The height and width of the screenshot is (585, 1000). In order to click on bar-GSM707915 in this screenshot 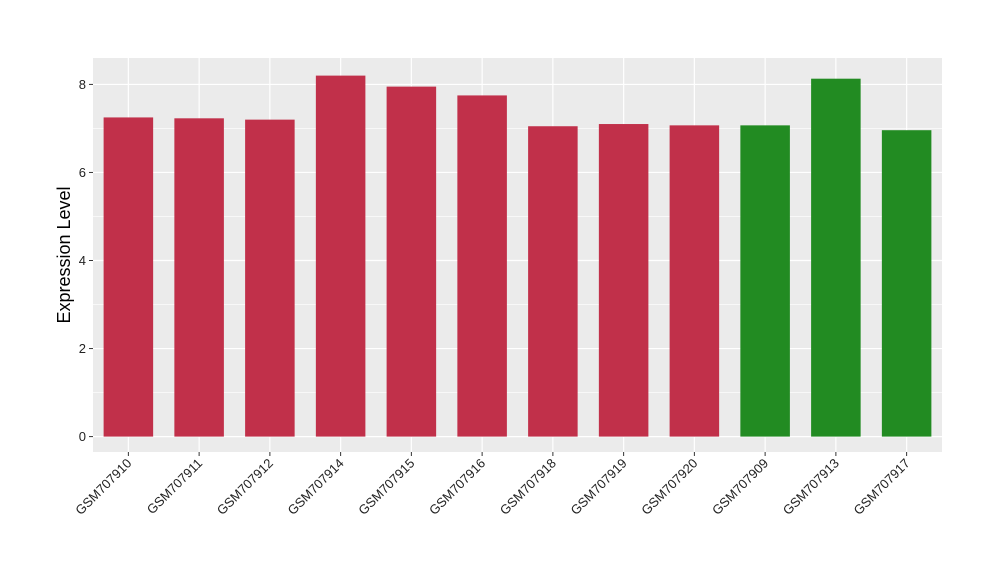, I will do `click(411, 261)`.